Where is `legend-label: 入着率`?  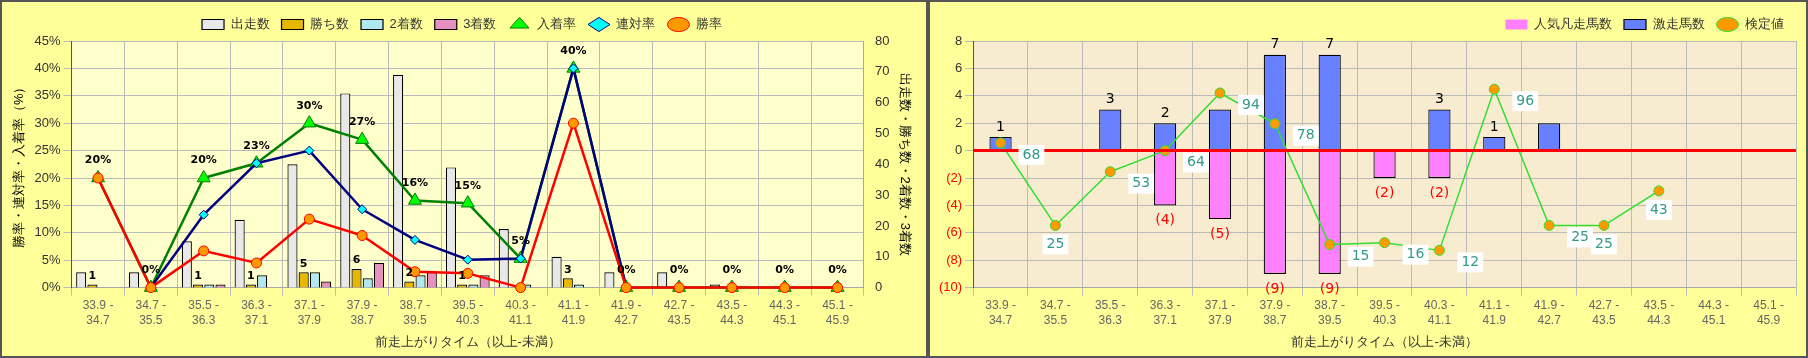 legend-label: 入着率 is located at coordinates (556, 24).